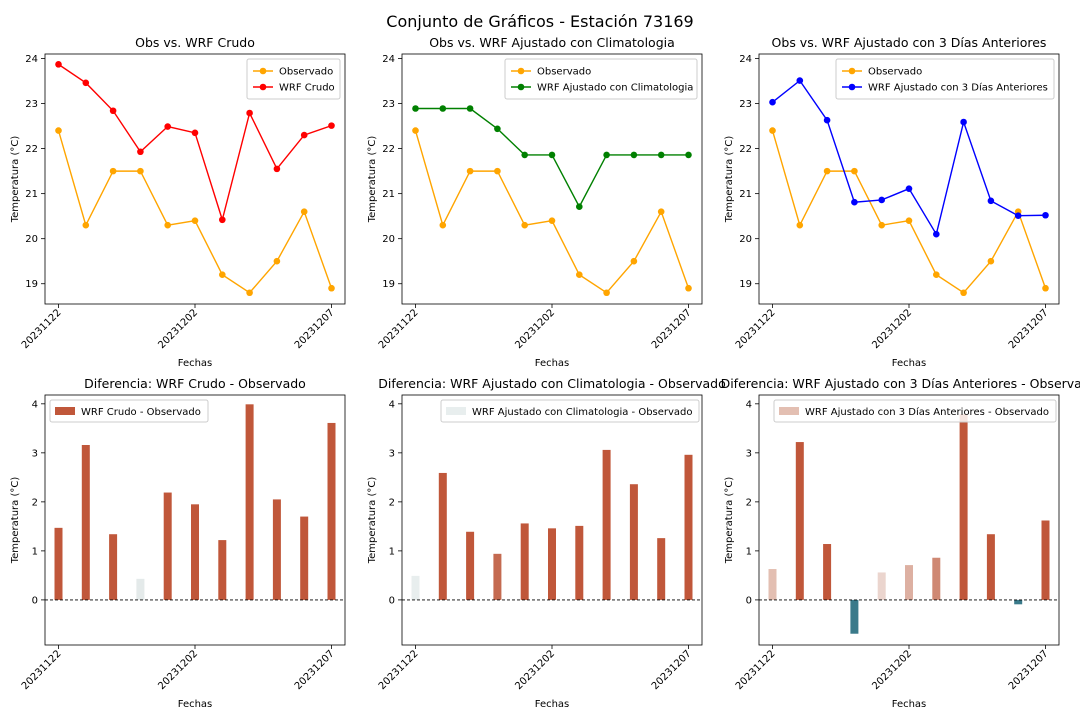 The image size is (1080, 720). What do you see at coordinates (35, 551) in the screenshot?
I see `y-tick-label: 1` at bounding box center [35, 551].